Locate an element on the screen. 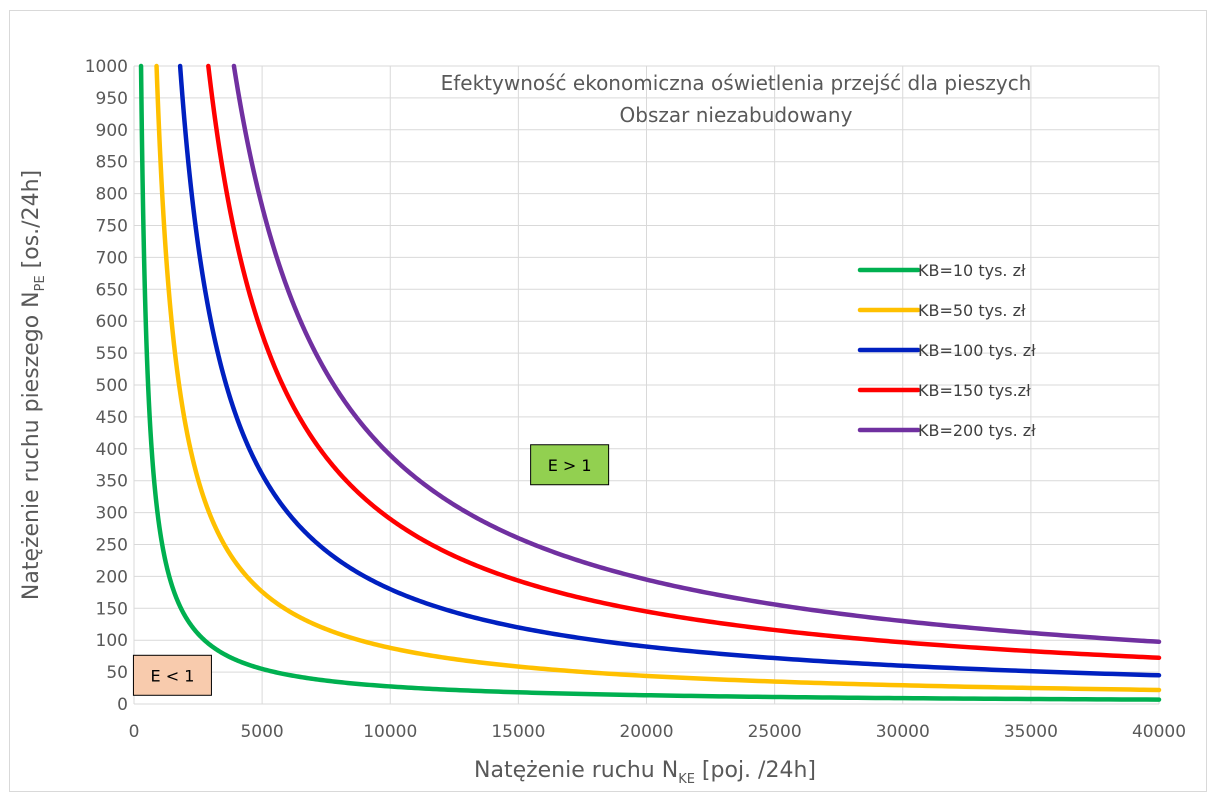  annotation-label: E < 1 is located at coordinates (173, 675).